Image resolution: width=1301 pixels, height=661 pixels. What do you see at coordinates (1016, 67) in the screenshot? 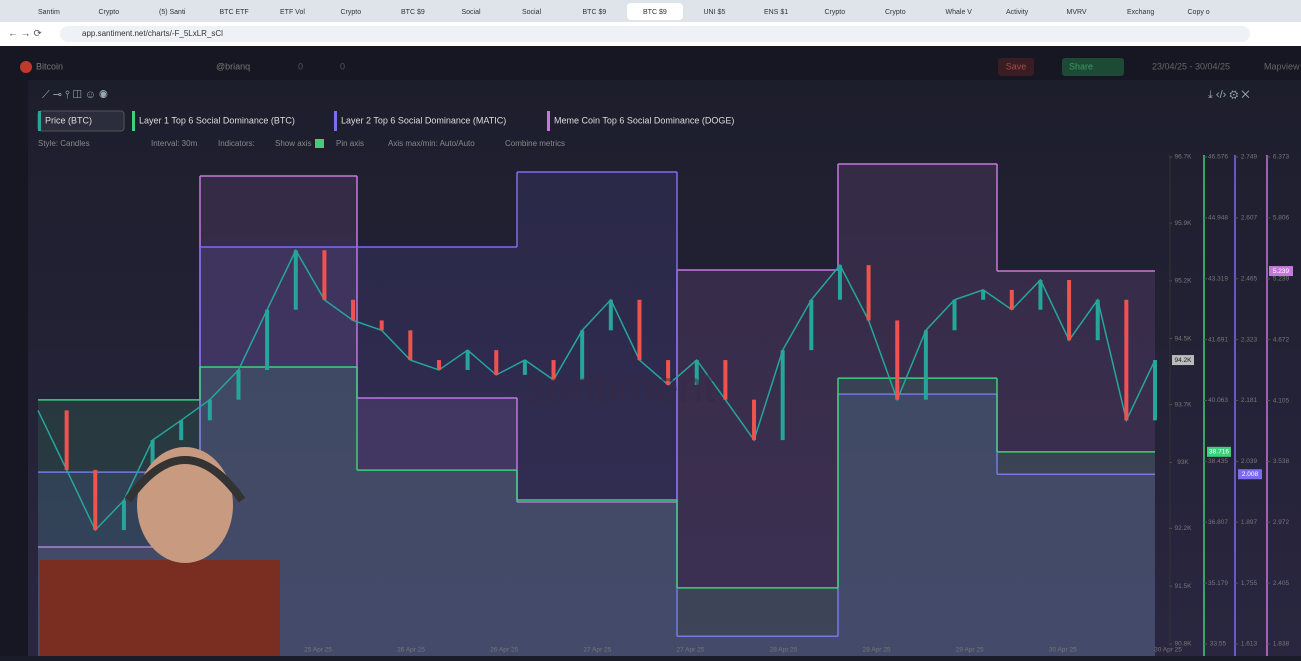
I see `save-button` at bounding box center [1016, 67].